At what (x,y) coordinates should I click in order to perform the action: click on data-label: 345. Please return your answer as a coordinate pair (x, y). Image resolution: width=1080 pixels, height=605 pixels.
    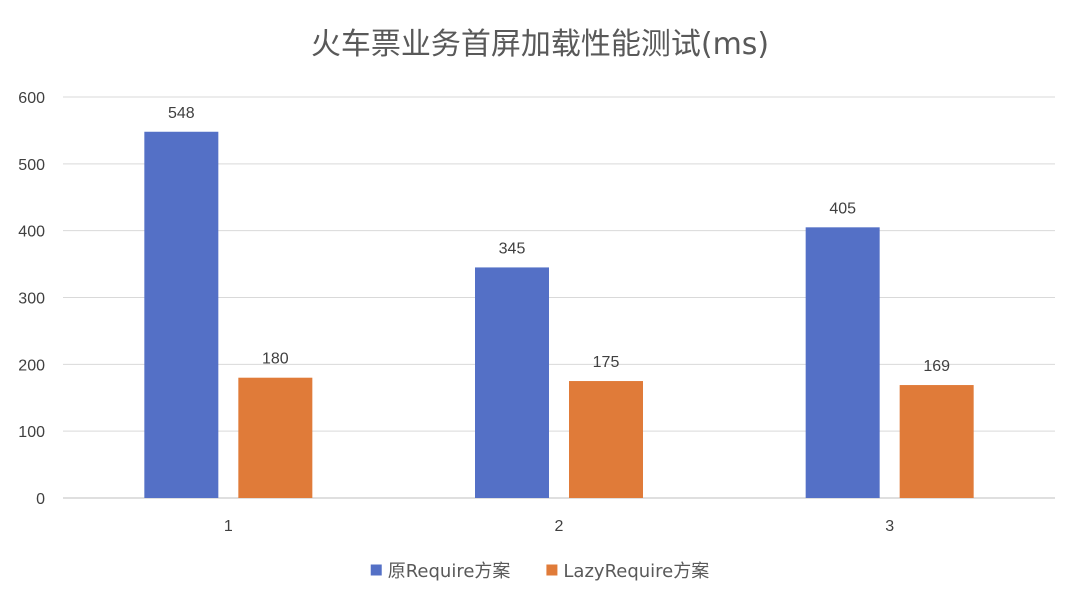
    Looking at the image, I should click on (512, 248).